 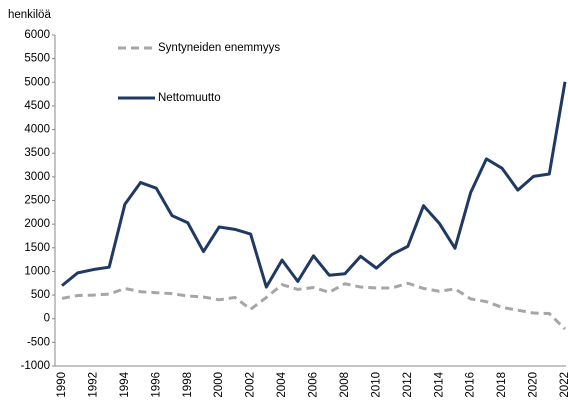 I want to click on y-tick-label: -500, so click(x=38, y=342).